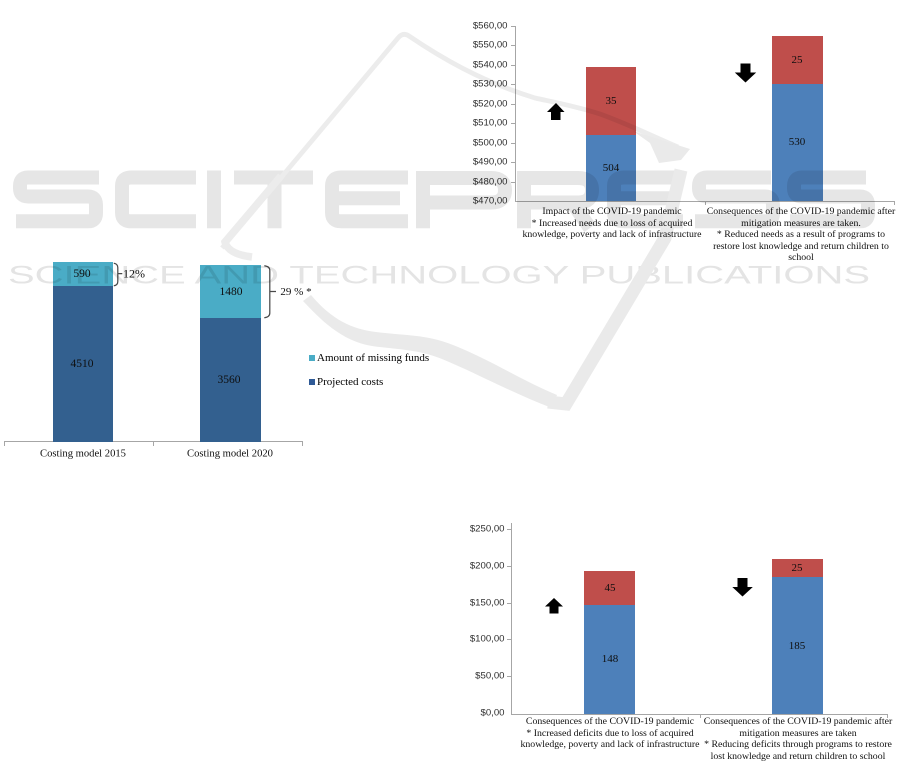 The image size is (901, 764). What do you see at coordinates (439, 276) in the screenshot?
I see `svg-text:SCIENCE AND TECHNOLOGY PUBLICA: SCIENCE AND TECHNOLOGY PUBLICATIONS` at bounding box center [439, 276].